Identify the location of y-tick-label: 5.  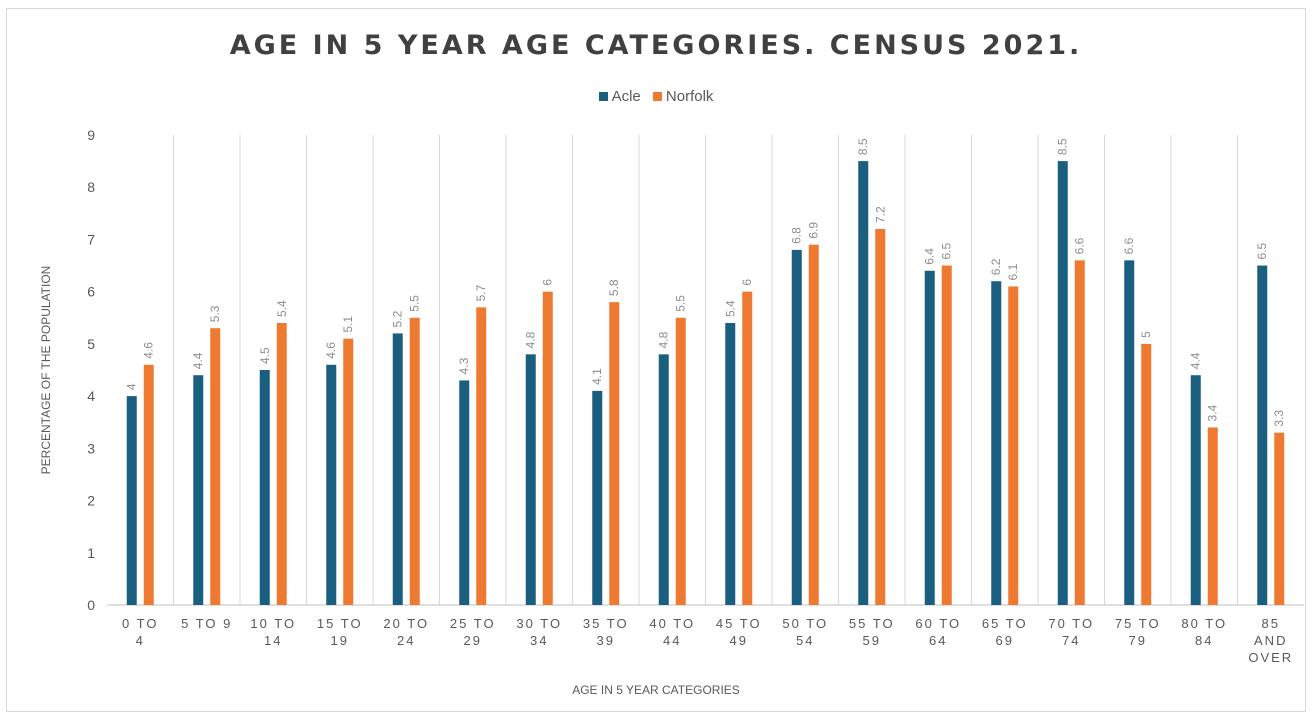
(91, 344).